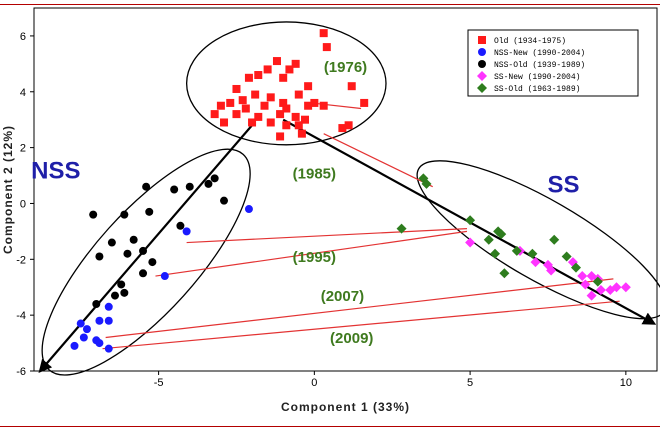 The height and width of the screenshot is (432, 660). I want to click on y-tick-label: -2, so click(21, 260).